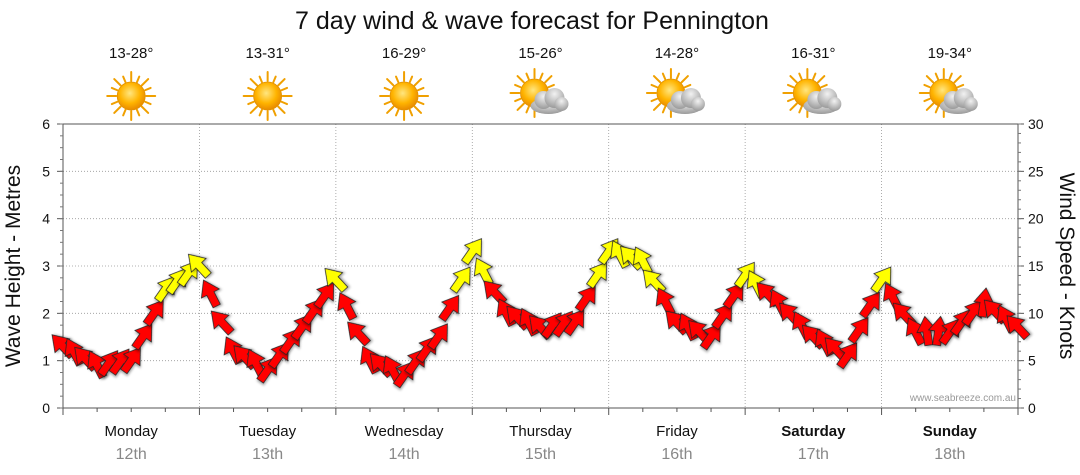 Image resolution: width=1080 pixels, height=475 pixels. I want to click on date-label: 12th, so click(131, 454).